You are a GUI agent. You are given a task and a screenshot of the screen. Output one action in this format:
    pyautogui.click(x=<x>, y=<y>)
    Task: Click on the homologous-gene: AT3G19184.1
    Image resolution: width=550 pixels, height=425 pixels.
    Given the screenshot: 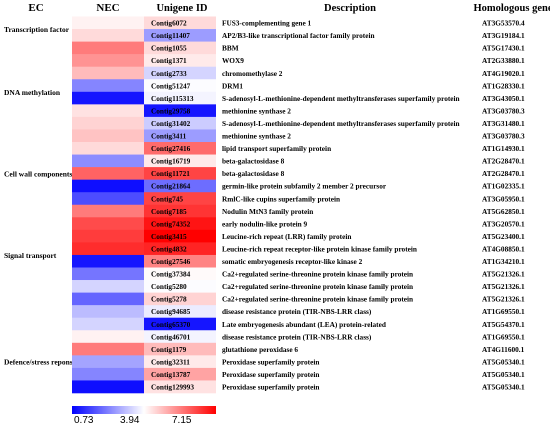 What is the action you would take?
    pyautogui.click(x=503, y=35)
    